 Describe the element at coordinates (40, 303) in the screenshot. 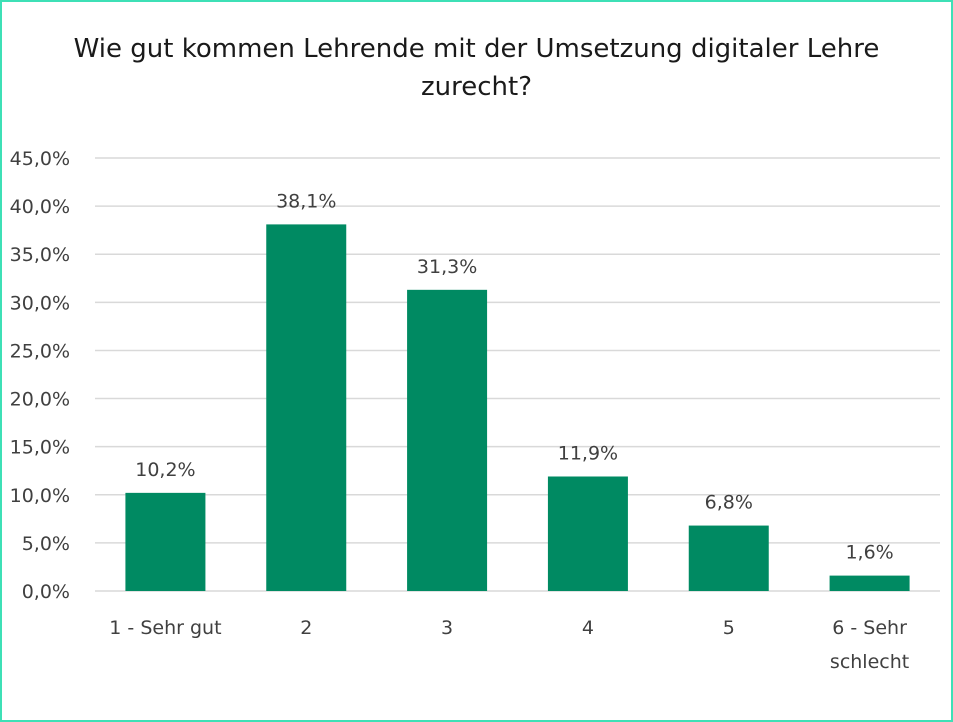

I see `y-tick-label: 30,0%` at that location.